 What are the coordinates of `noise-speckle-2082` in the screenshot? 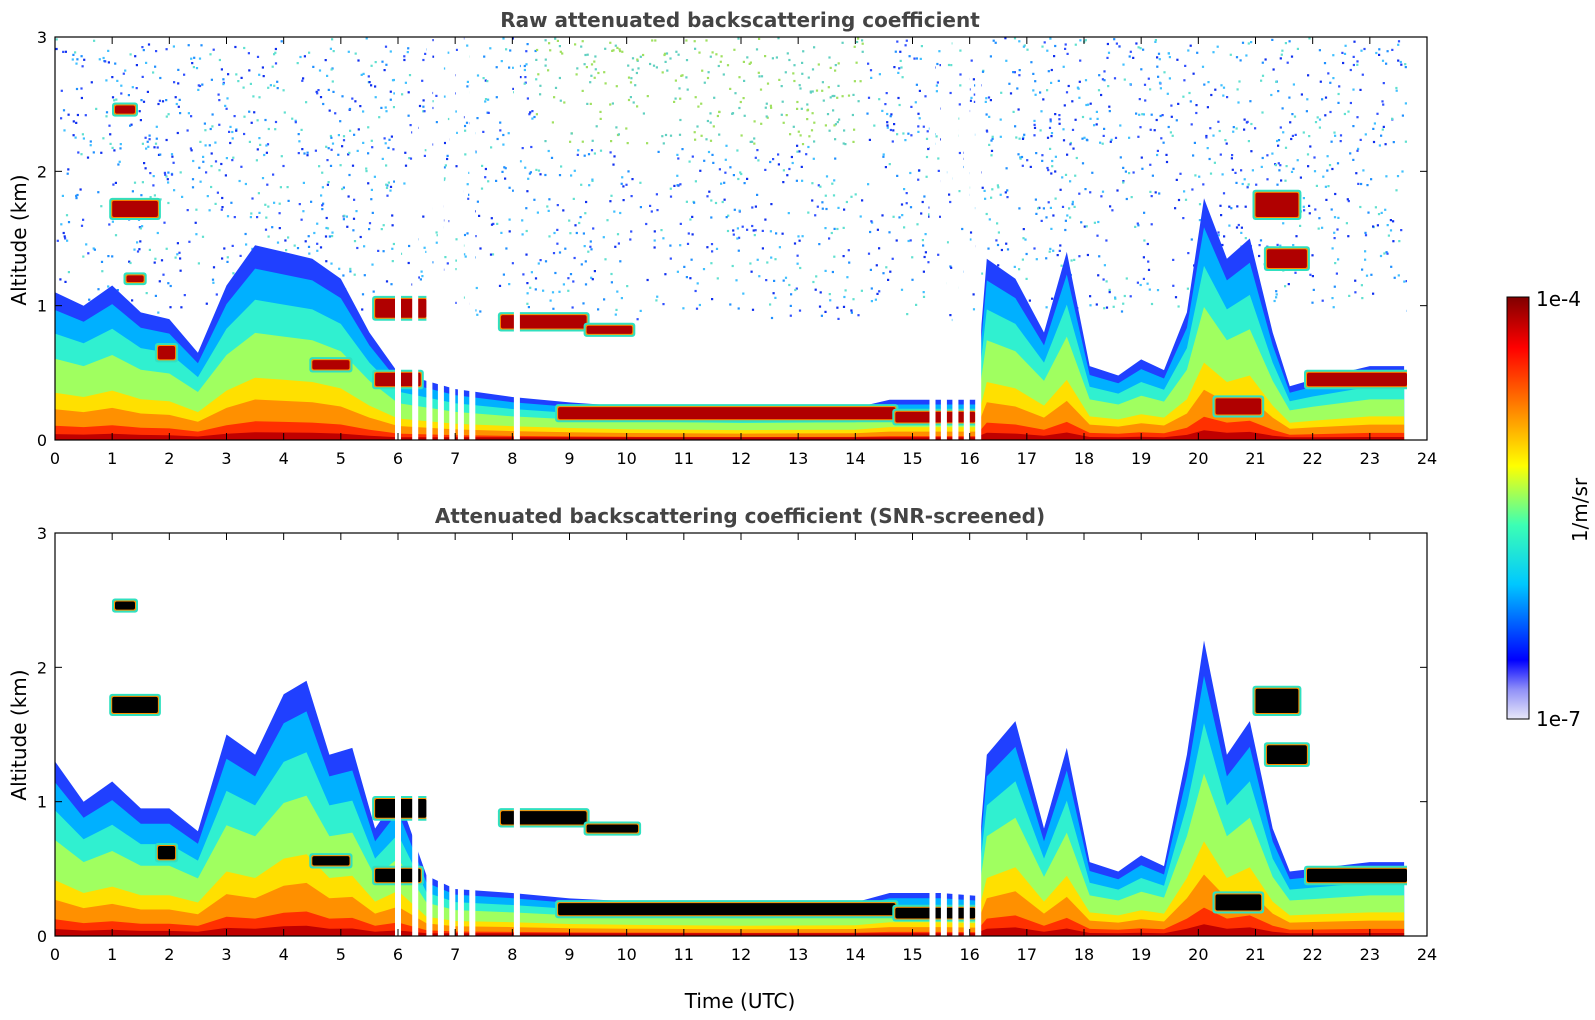 It's located at (478, 75).